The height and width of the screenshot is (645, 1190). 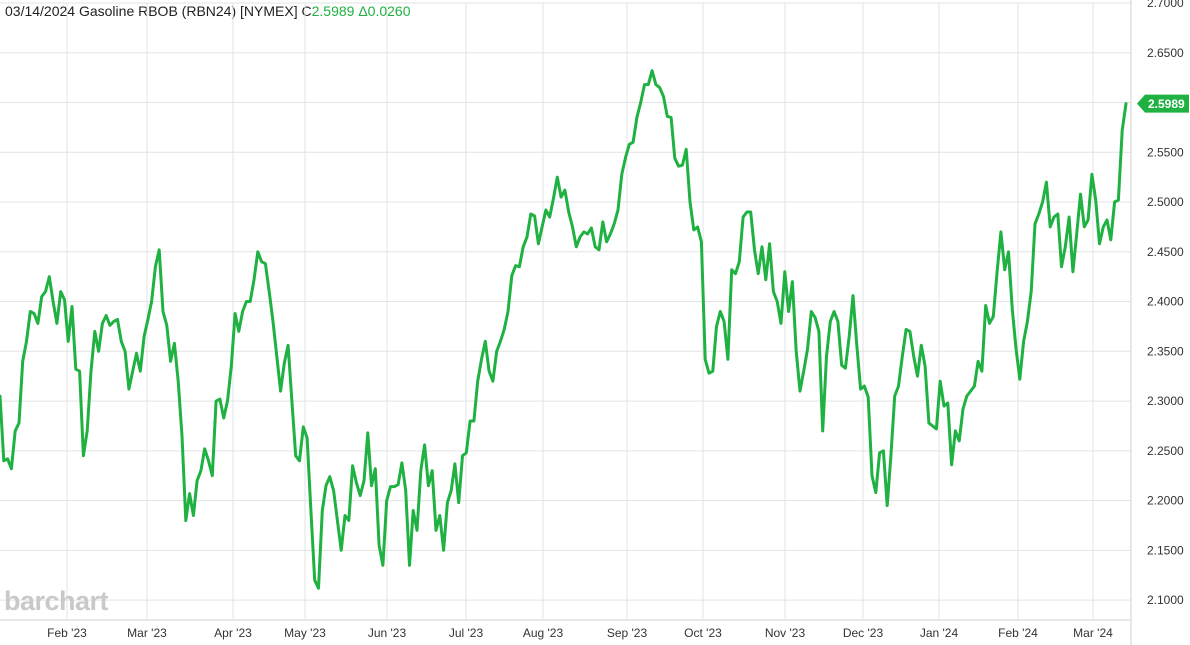 I want to click on y-tick-label: 2.4500, so click(x=1165, y=252).